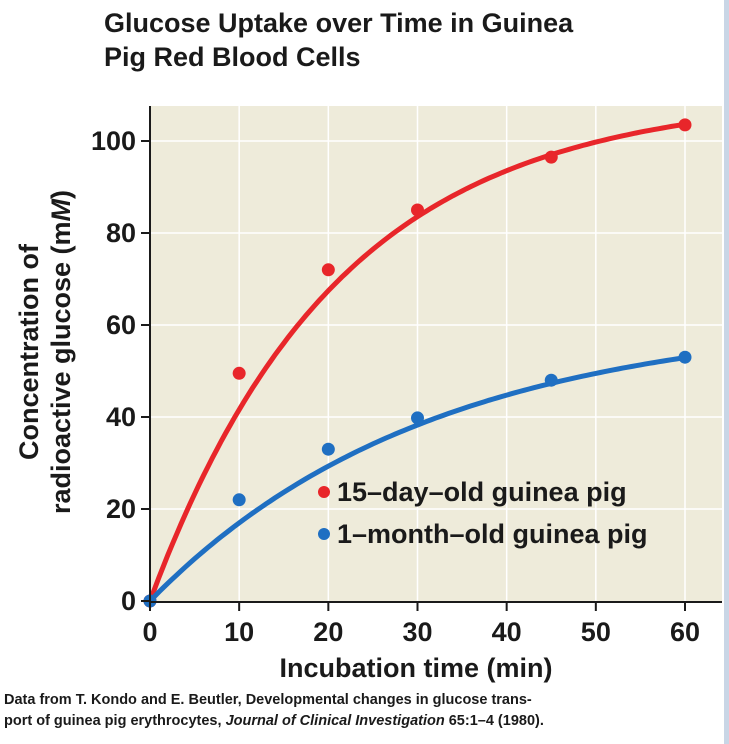  I want to click on x-axis-label: Incubation time (min), so click(416, 668).